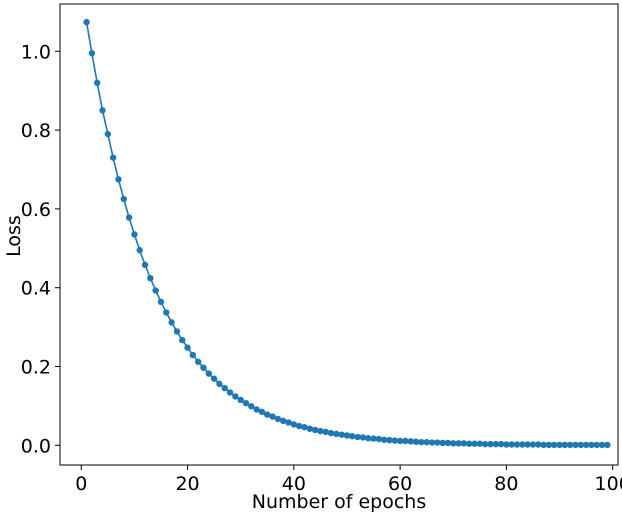 This screenshot has width=622, height=514. What do you see at coordinates (187, 484) in the screenshot?
I see `x-tick-label: 20` at bounding box center [187, 484].